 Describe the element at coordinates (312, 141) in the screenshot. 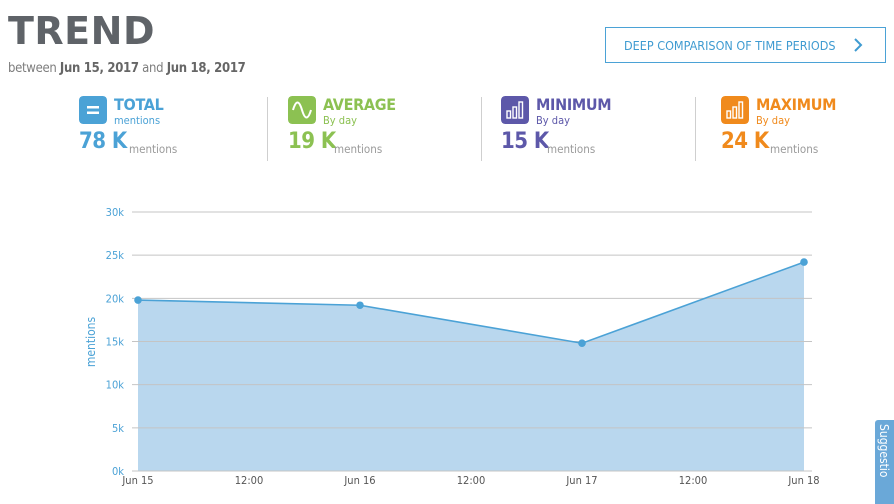

I see `stat-average-value: 19 K` at that location.